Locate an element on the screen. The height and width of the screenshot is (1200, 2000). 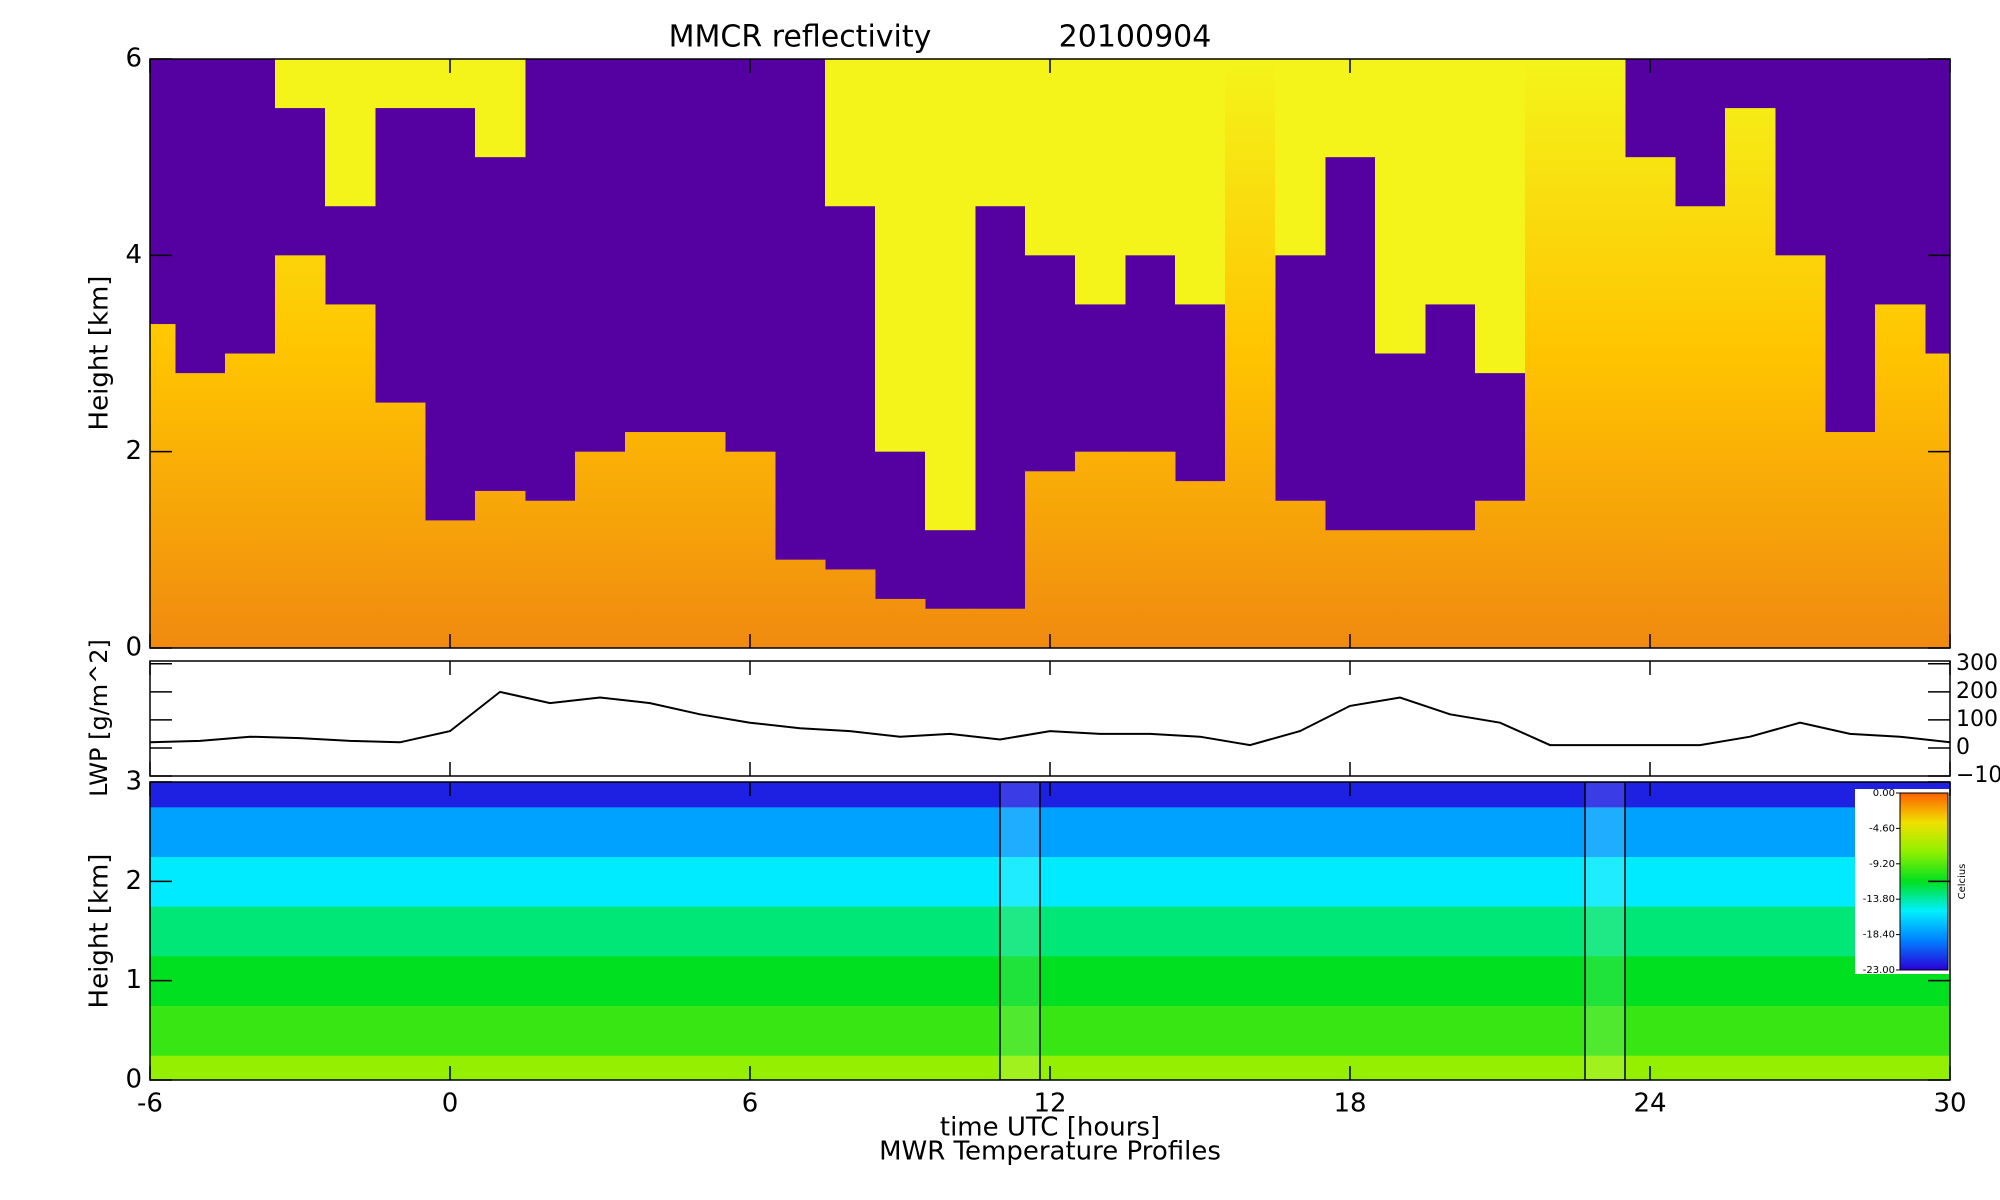
x-tick-label: 12 is located at coordinates (1049, 1104).